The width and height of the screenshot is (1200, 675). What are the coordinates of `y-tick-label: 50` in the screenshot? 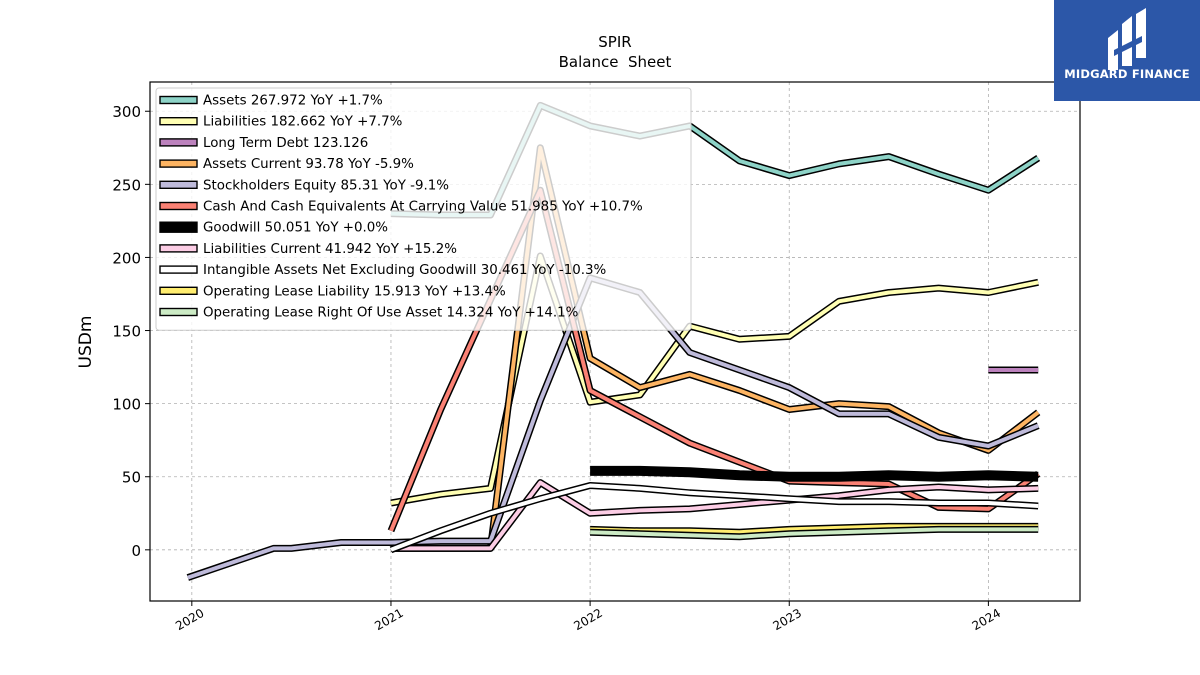 It's located at (131, 478).